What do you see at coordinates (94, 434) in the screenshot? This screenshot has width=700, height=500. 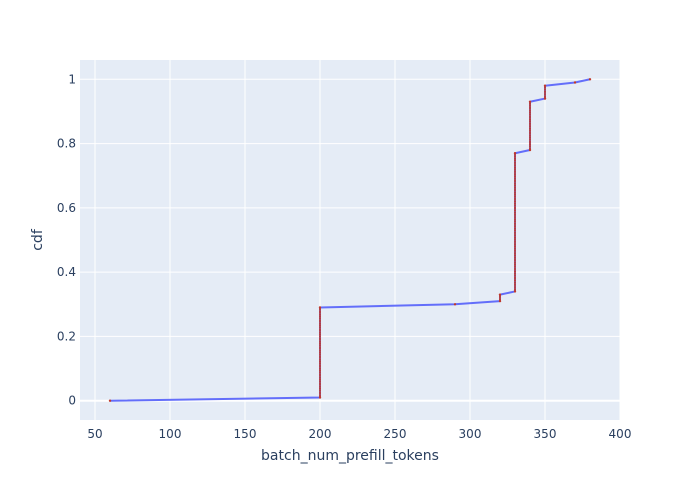 I see `x-tick-label: 50` at bounding box center [94, 434].